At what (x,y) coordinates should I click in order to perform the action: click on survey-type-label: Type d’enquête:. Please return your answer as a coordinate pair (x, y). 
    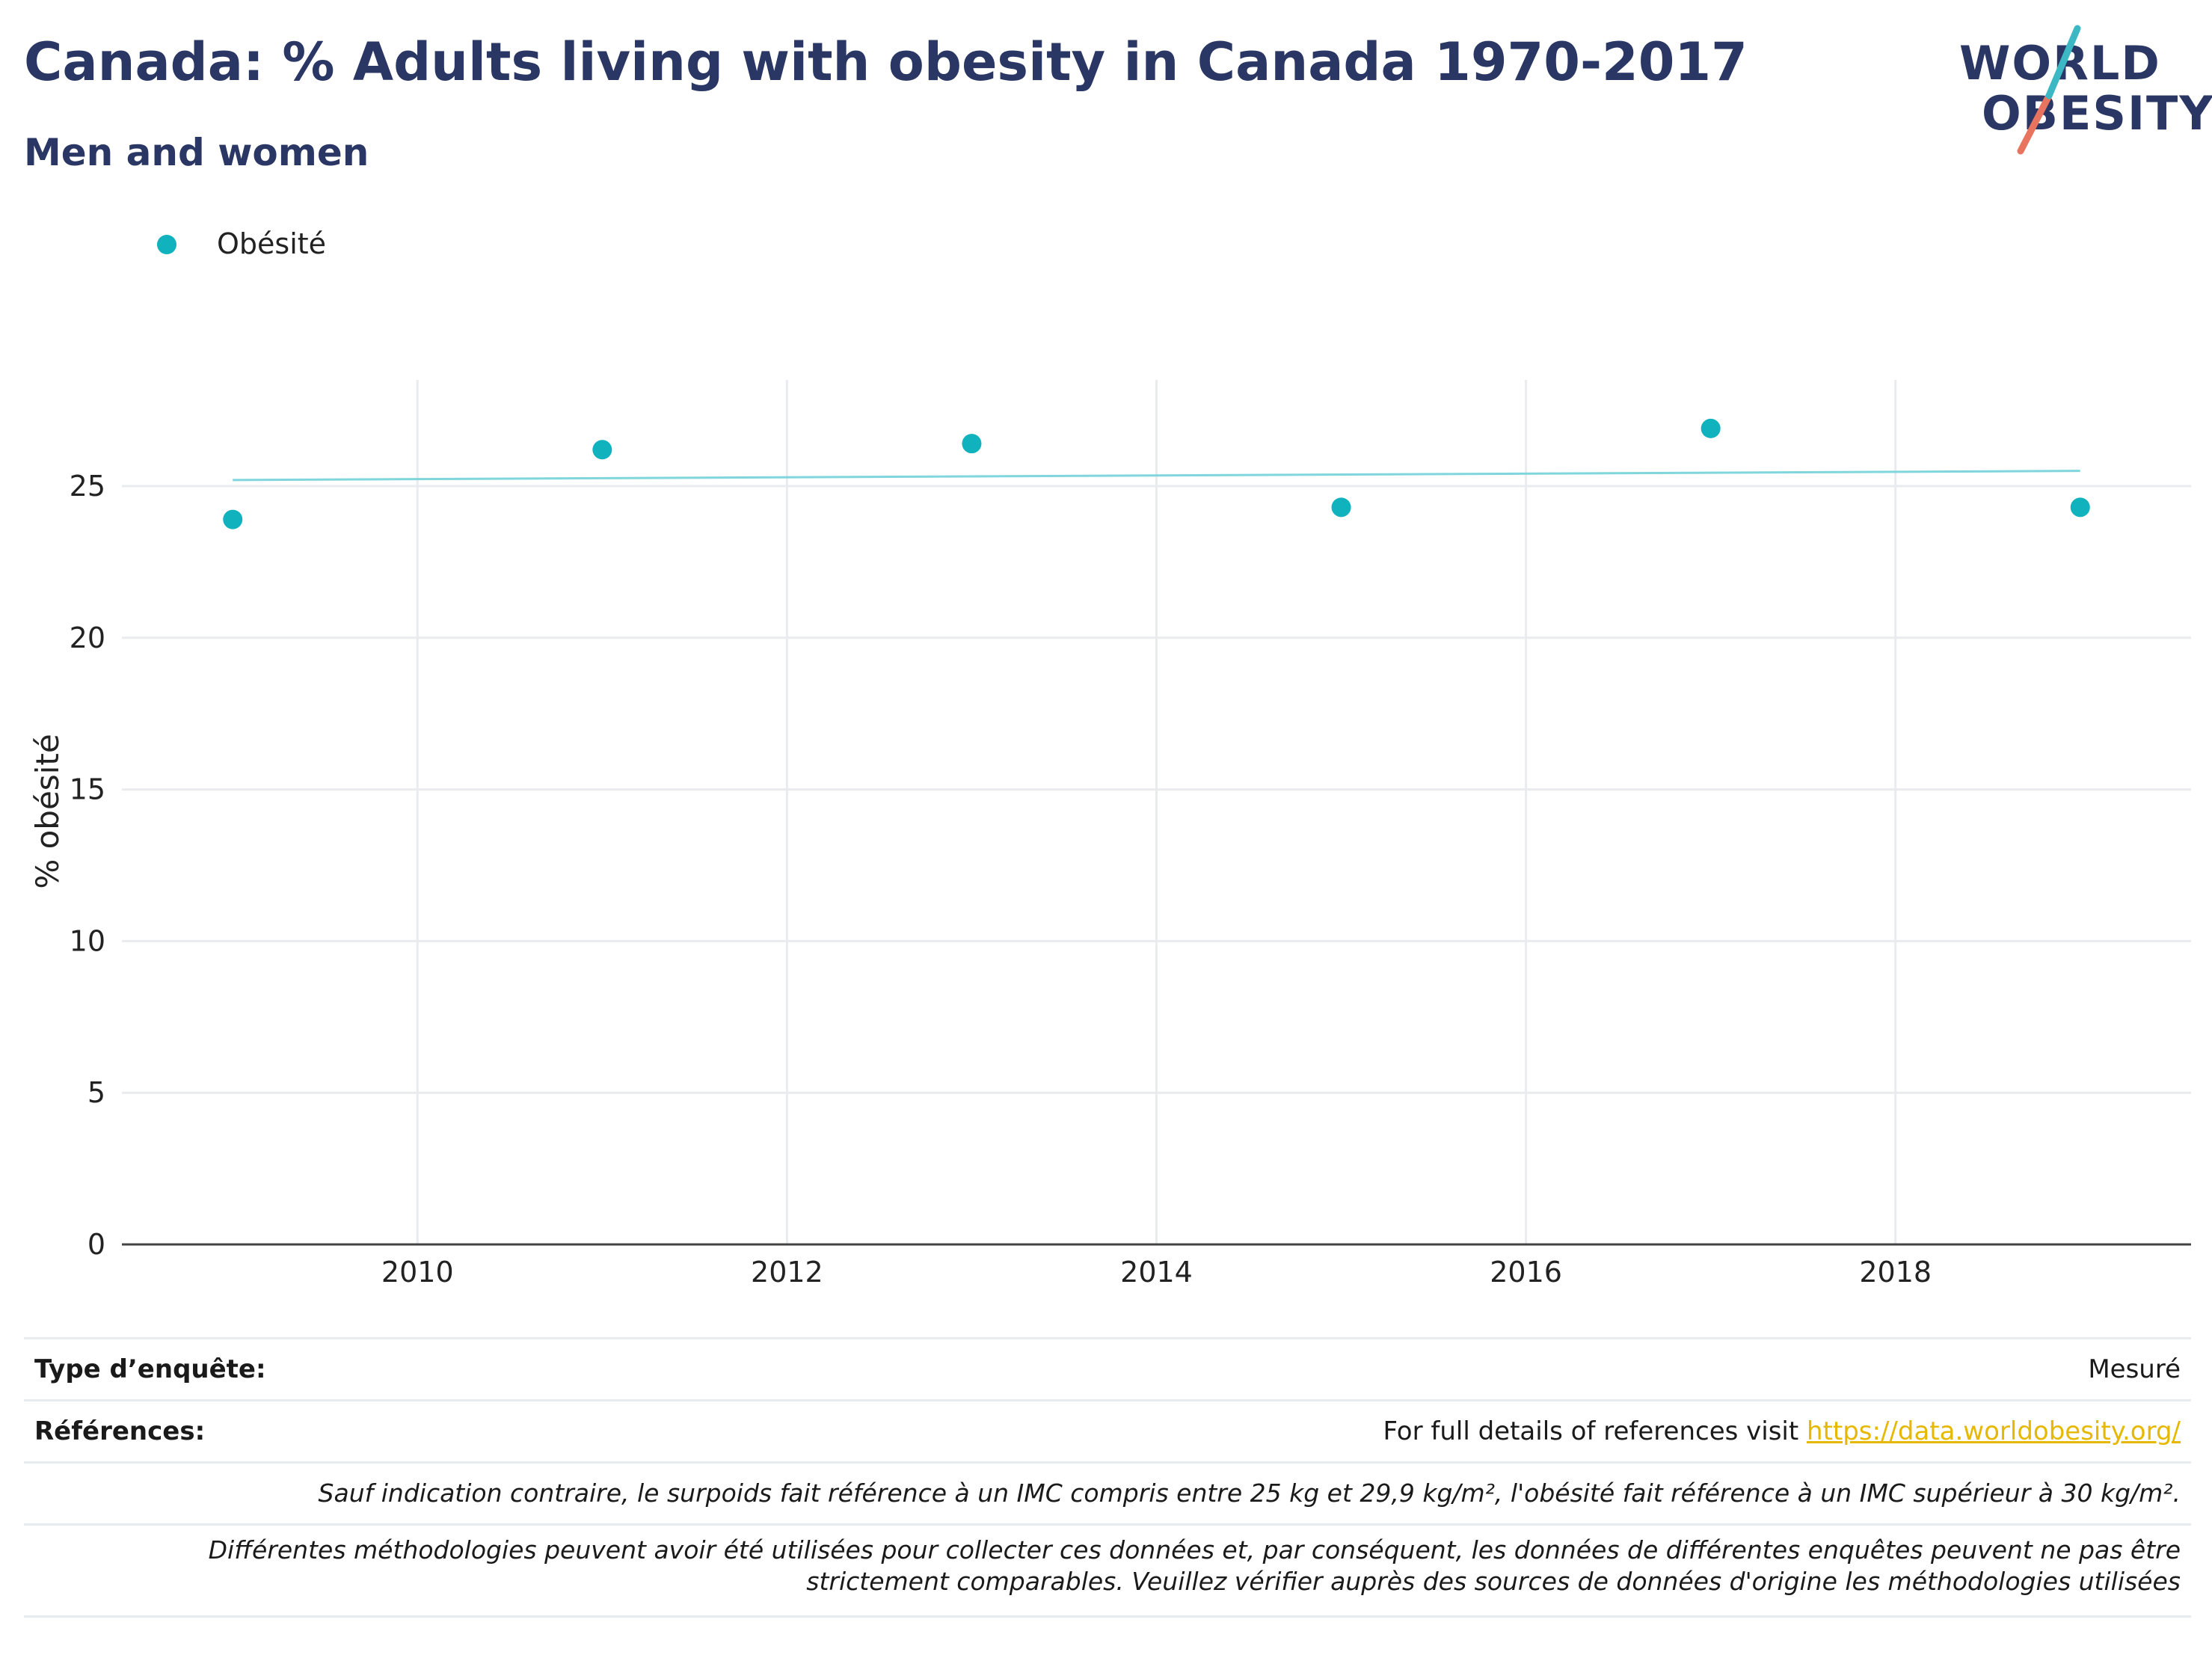
    Looking at the image, I should click on (150, 1369).